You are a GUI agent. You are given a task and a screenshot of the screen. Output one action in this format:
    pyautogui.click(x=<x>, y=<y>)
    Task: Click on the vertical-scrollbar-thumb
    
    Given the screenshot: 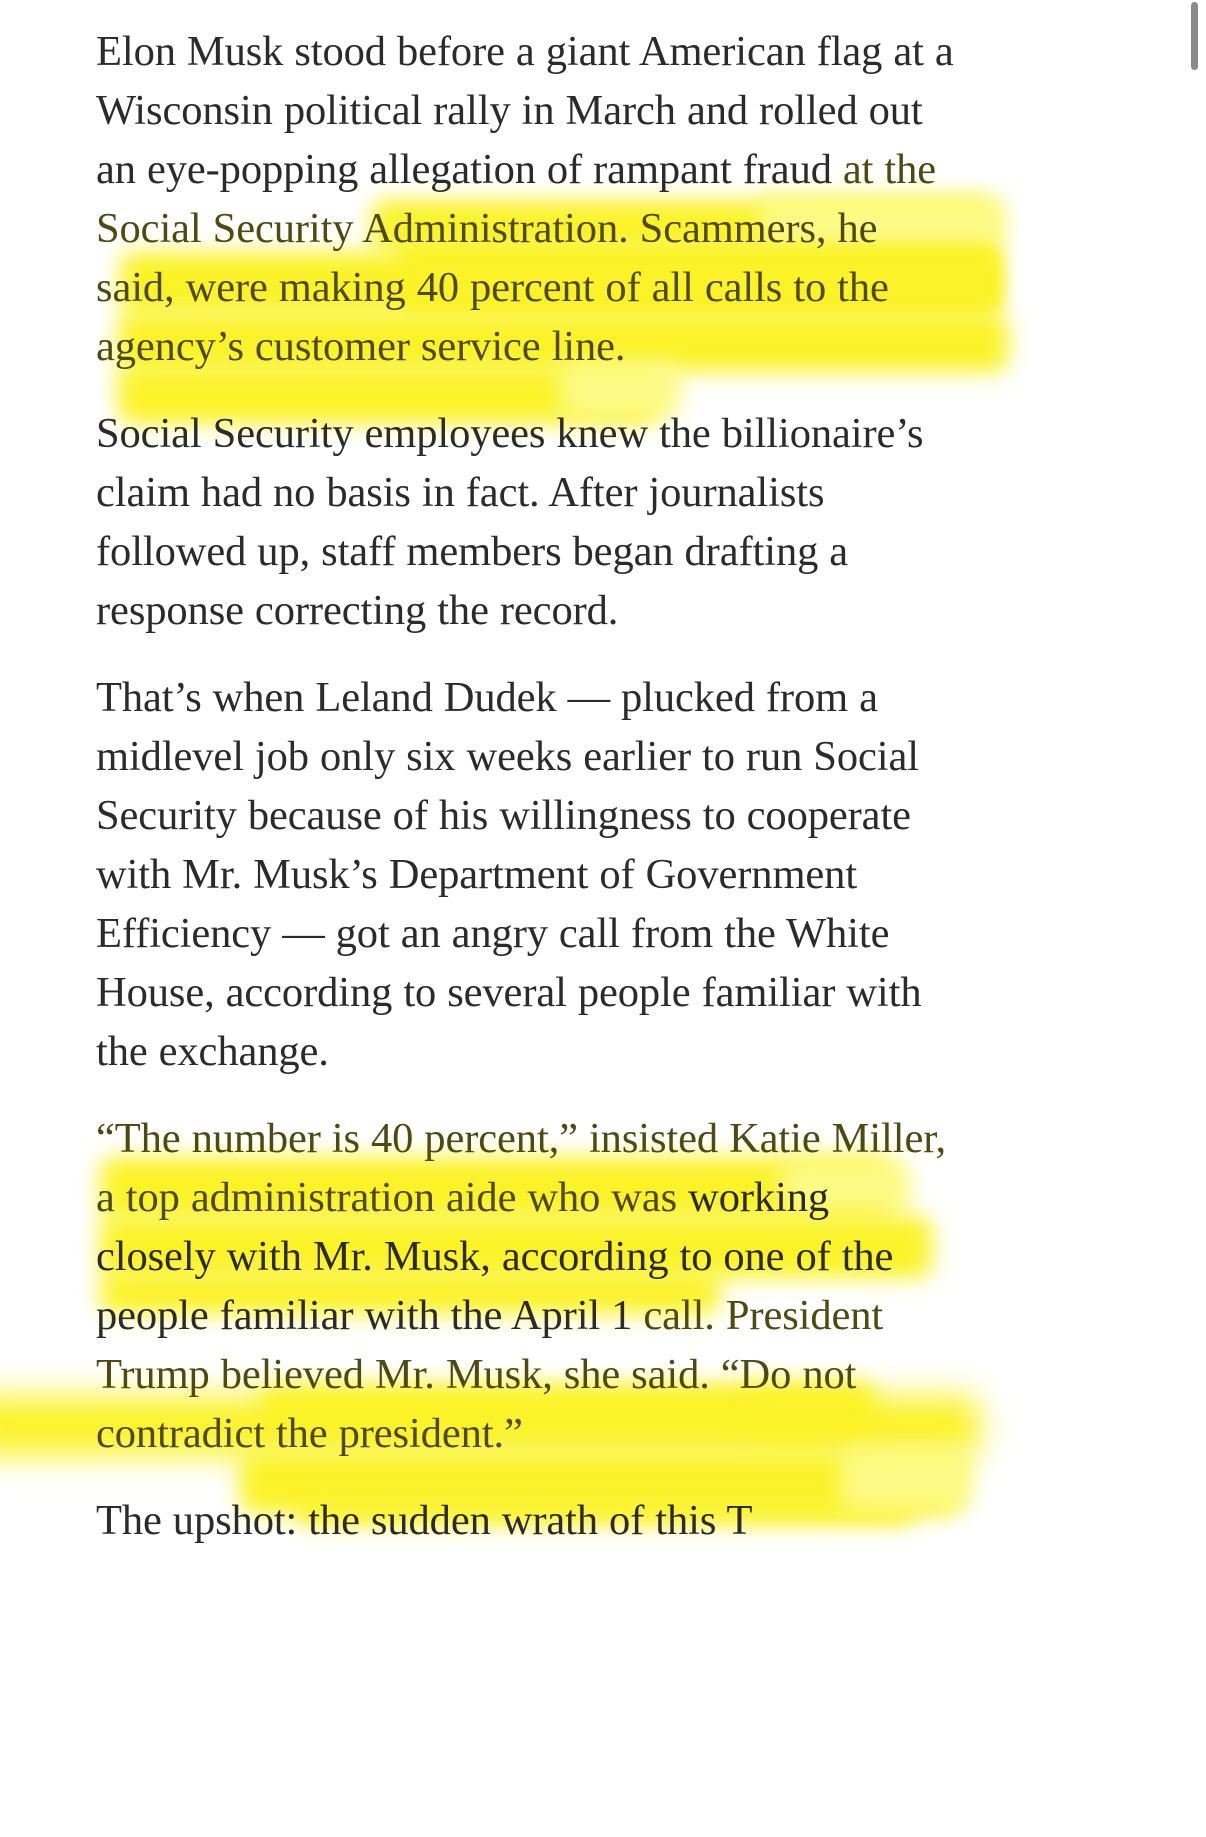 What is the action you would take?
    pyautogui.click(x=1194, y=36)
    